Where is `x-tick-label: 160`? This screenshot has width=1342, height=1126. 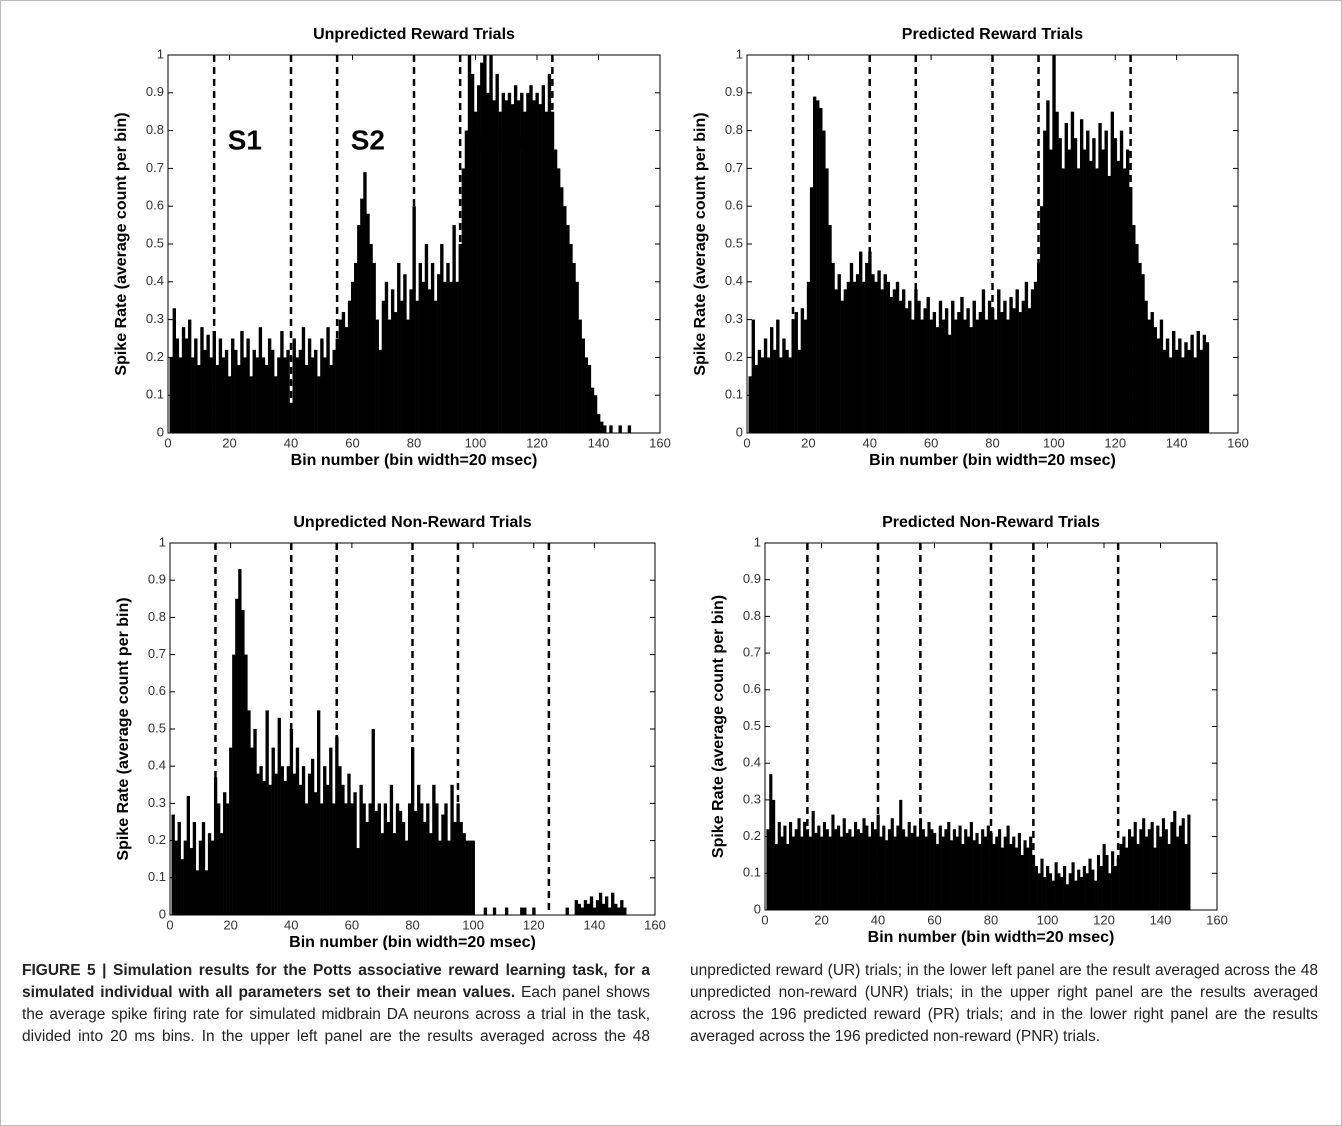 x-tick-label: 160 is located at coordinates (1238, 442).